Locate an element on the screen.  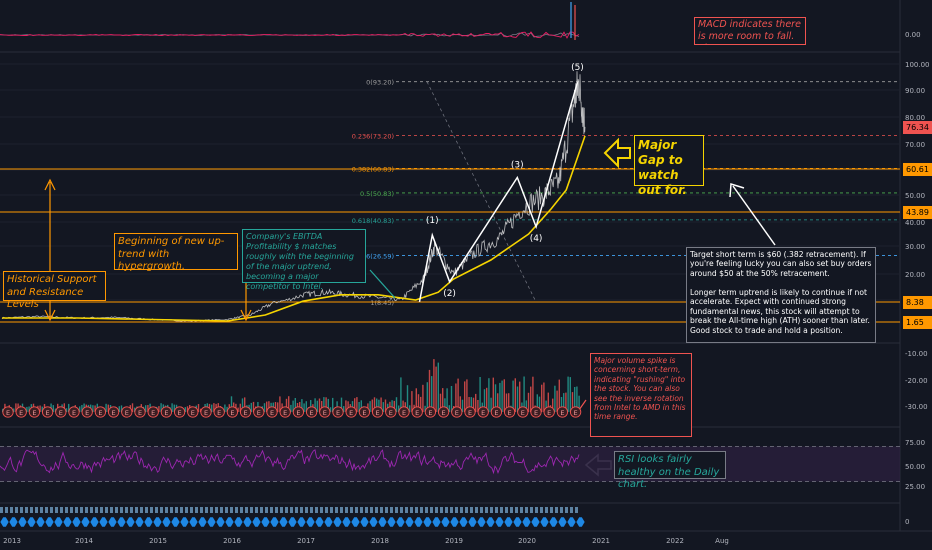
fib-label: 0(93.20) is located at coordinates (380, 83).